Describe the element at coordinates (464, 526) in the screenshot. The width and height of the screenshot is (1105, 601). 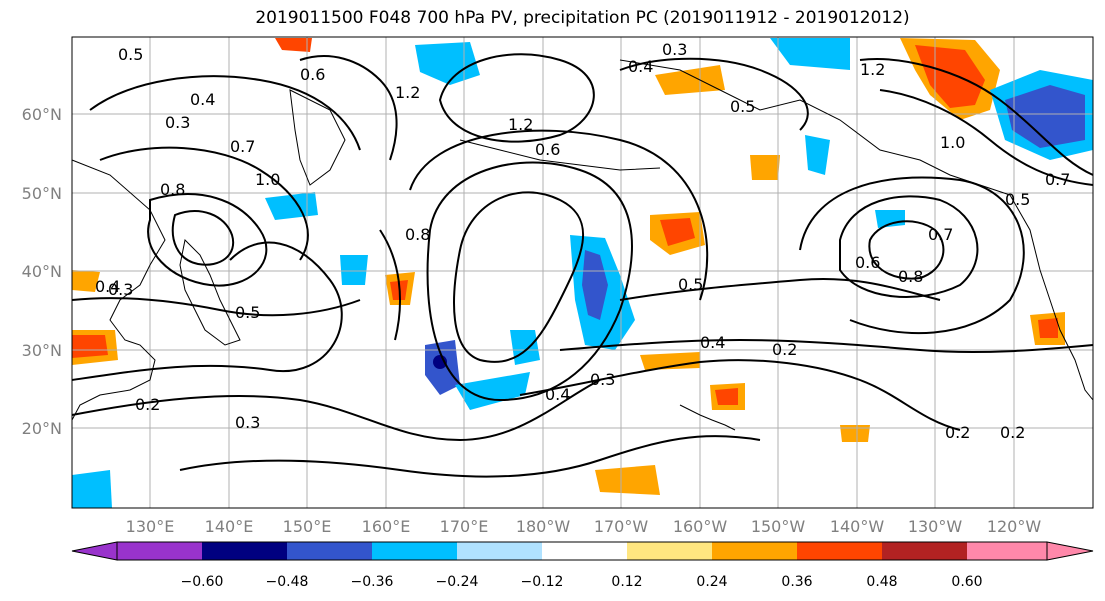
I see `lon-label: 170°E` at that location.